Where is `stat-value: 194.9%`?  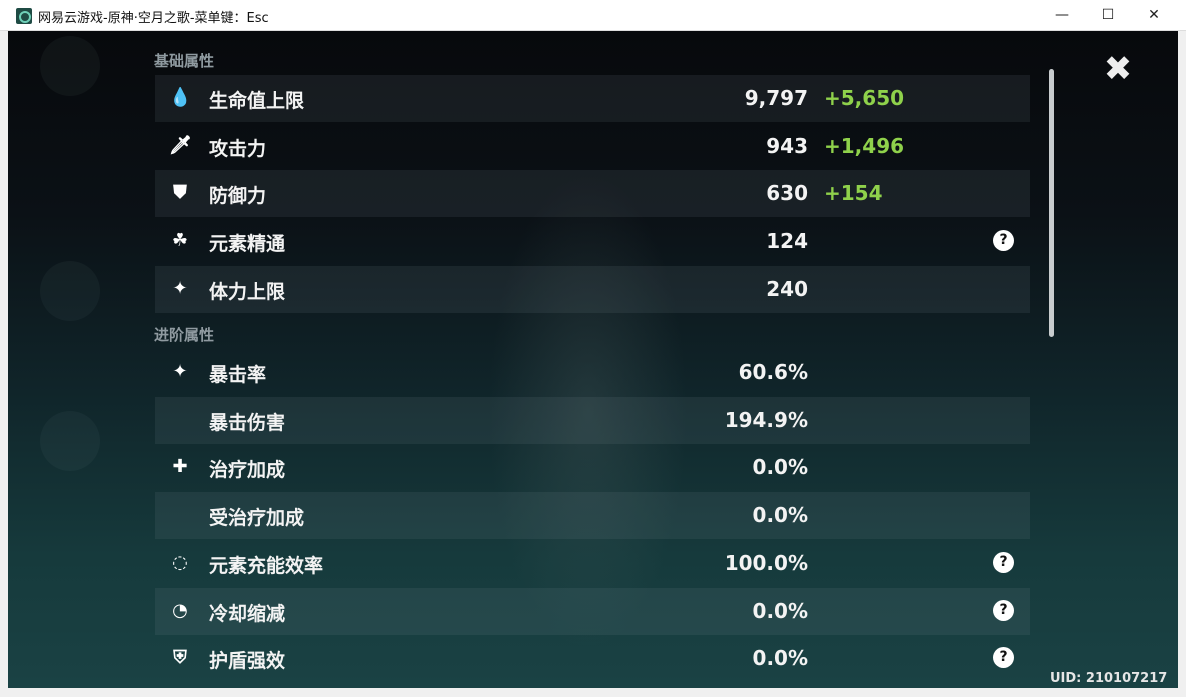 stat-value: 194.9% is located at coordinates (766, 419).